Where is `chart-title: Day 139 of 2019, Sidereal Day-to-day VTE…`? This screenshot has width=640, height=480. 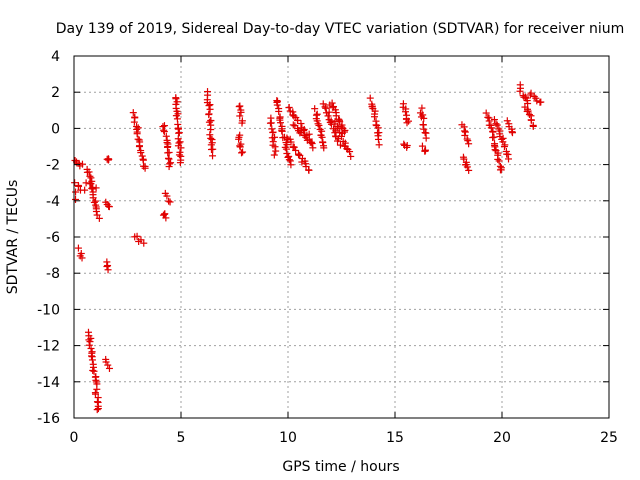
chart-title: Day 139 of 2019, Sidereal Day-to-day VTE… is located at coordinates (340, 29).